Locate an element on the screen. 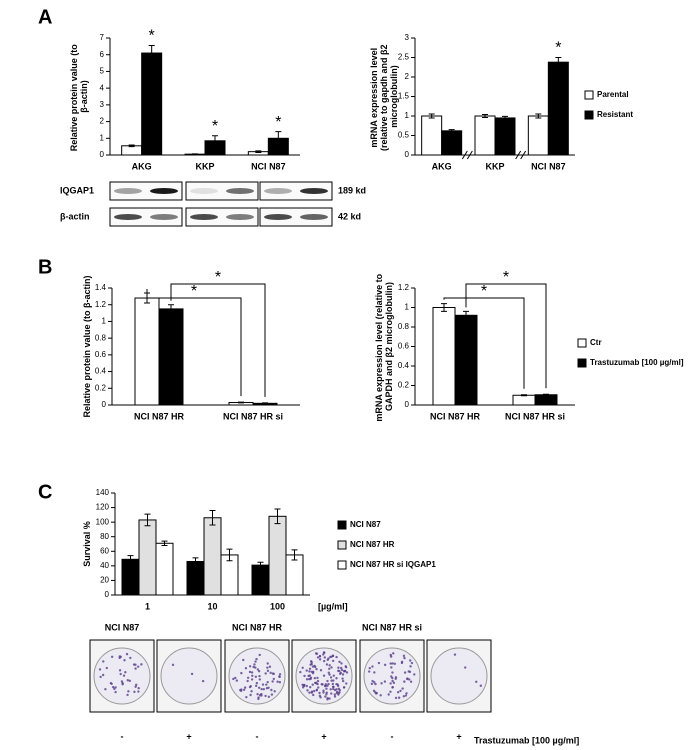 This screenshot has height=750, width=700. x-tick-label: 10 is located at coordinates (212, 606).